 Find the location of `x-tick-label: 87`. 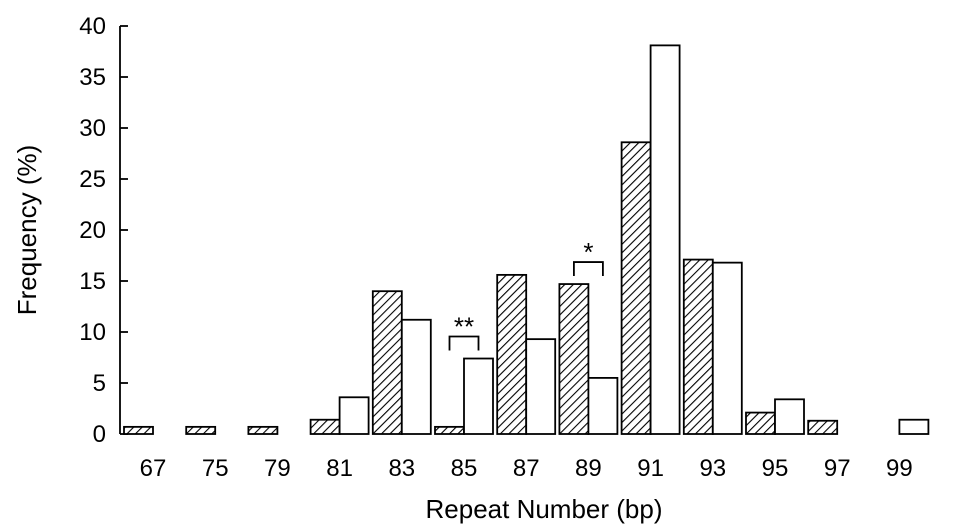

x-tick-label: 87 is located at coordinates (526, 468).